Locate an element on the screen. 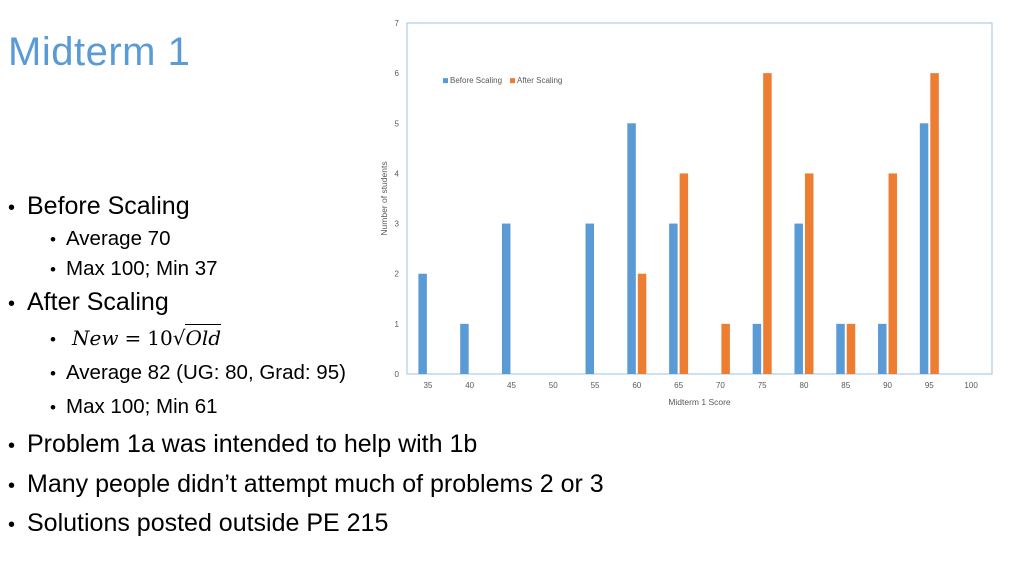 Image resolution: width=1024 pixels, height=576 pixels. y-tick-label: 6 is located at coordinates (397, 73).